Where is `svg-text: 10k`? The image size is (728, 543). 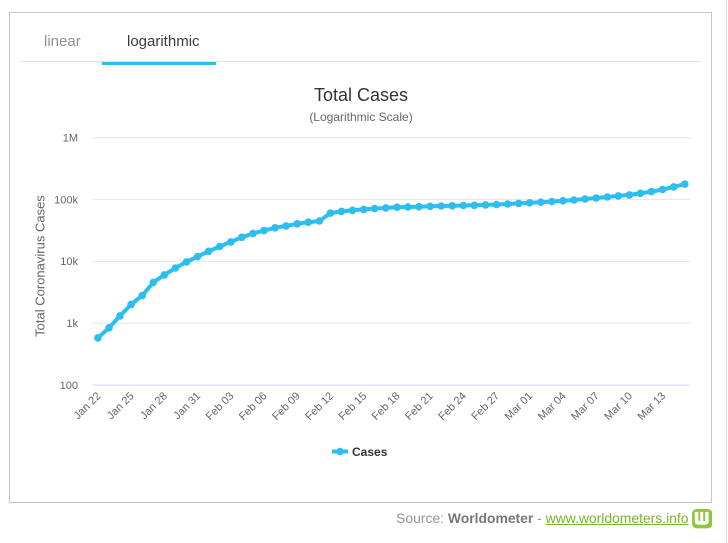
svg-text: 10k is located at coordinates (69, 262).